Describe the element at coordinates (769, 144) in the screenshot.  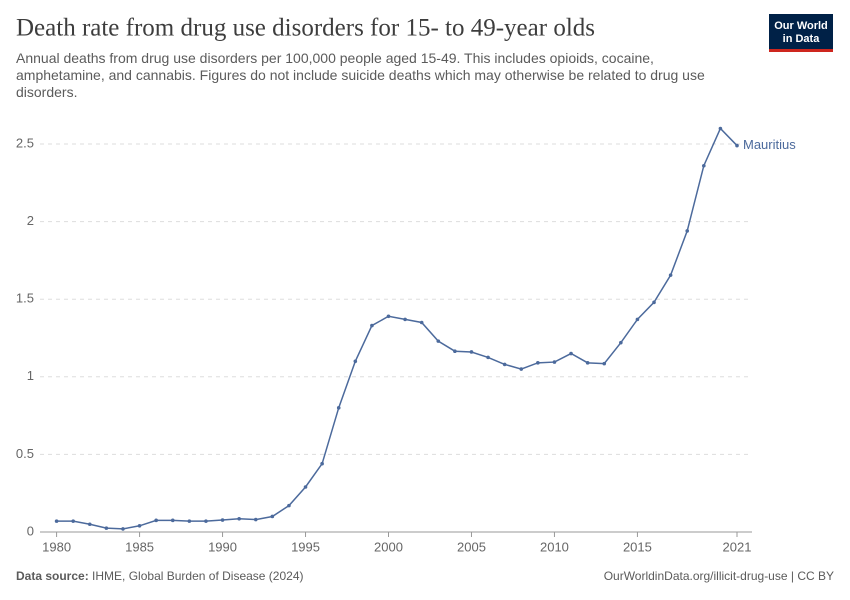
I see `series-label: Mauritius` at that location.